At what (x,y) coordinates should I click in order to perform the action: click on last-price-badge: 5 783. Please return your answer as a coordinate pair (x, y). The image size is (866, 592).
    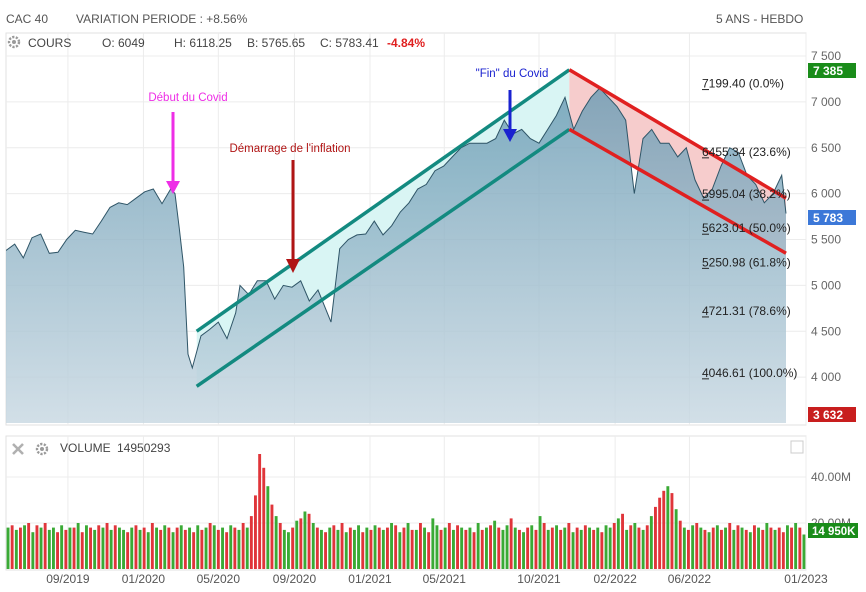
    Looking at the image, I should click on (832, 217).